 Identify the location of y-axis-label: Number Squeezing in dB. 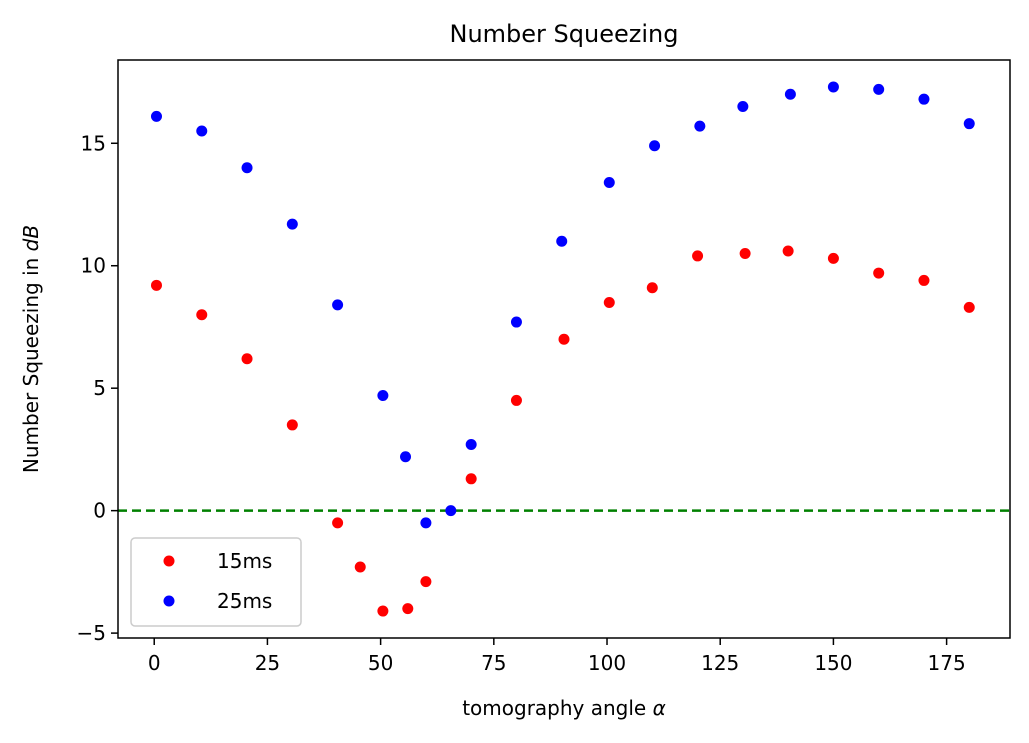
(31, 349).